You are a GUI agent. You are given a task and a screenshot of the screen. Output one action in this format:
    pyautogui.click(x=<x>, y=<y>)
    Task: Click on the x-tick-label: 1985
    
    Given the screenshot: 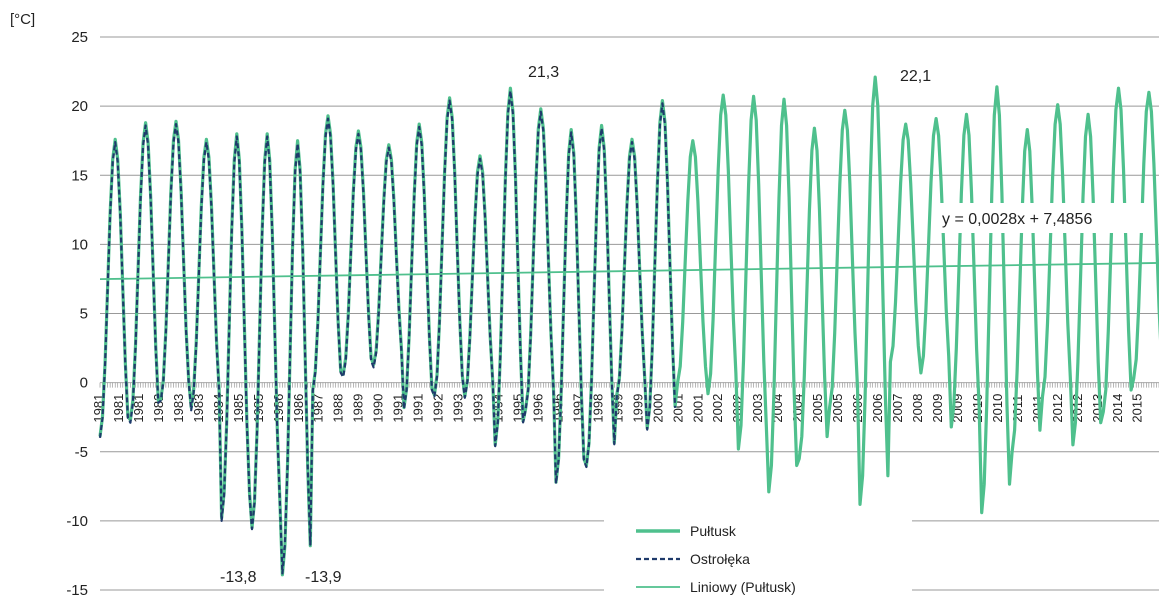 What is the action you would take?
    pyautogui.click(x=238, y=408)
    